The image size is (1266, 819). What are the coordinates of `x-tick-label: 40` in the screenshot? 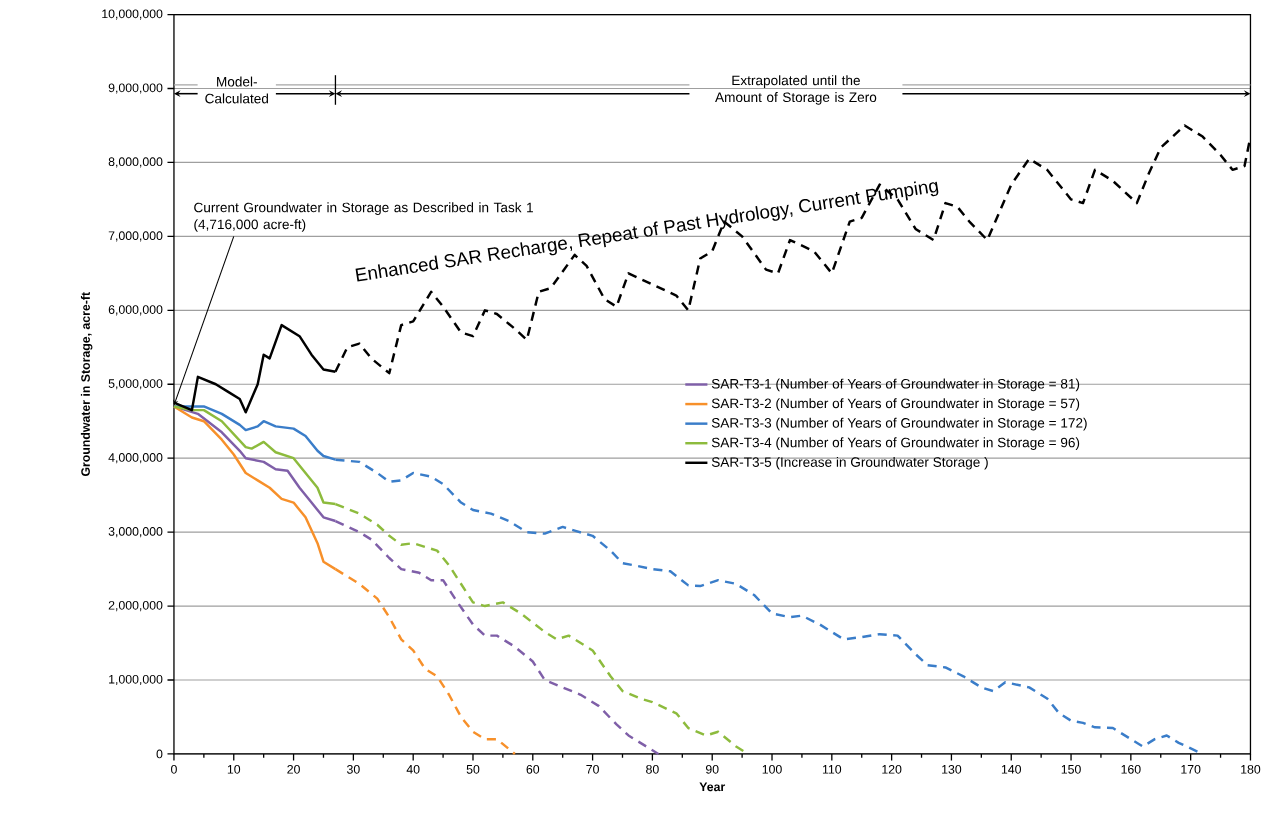 It's located at (413, 769).